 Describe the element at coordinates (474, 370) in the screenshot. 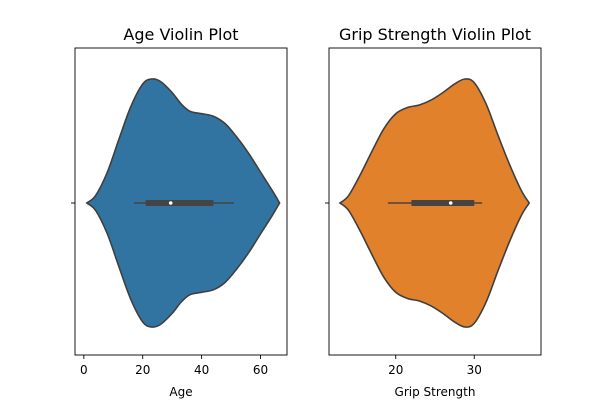

I see `x-tick-label: 30` at that location.